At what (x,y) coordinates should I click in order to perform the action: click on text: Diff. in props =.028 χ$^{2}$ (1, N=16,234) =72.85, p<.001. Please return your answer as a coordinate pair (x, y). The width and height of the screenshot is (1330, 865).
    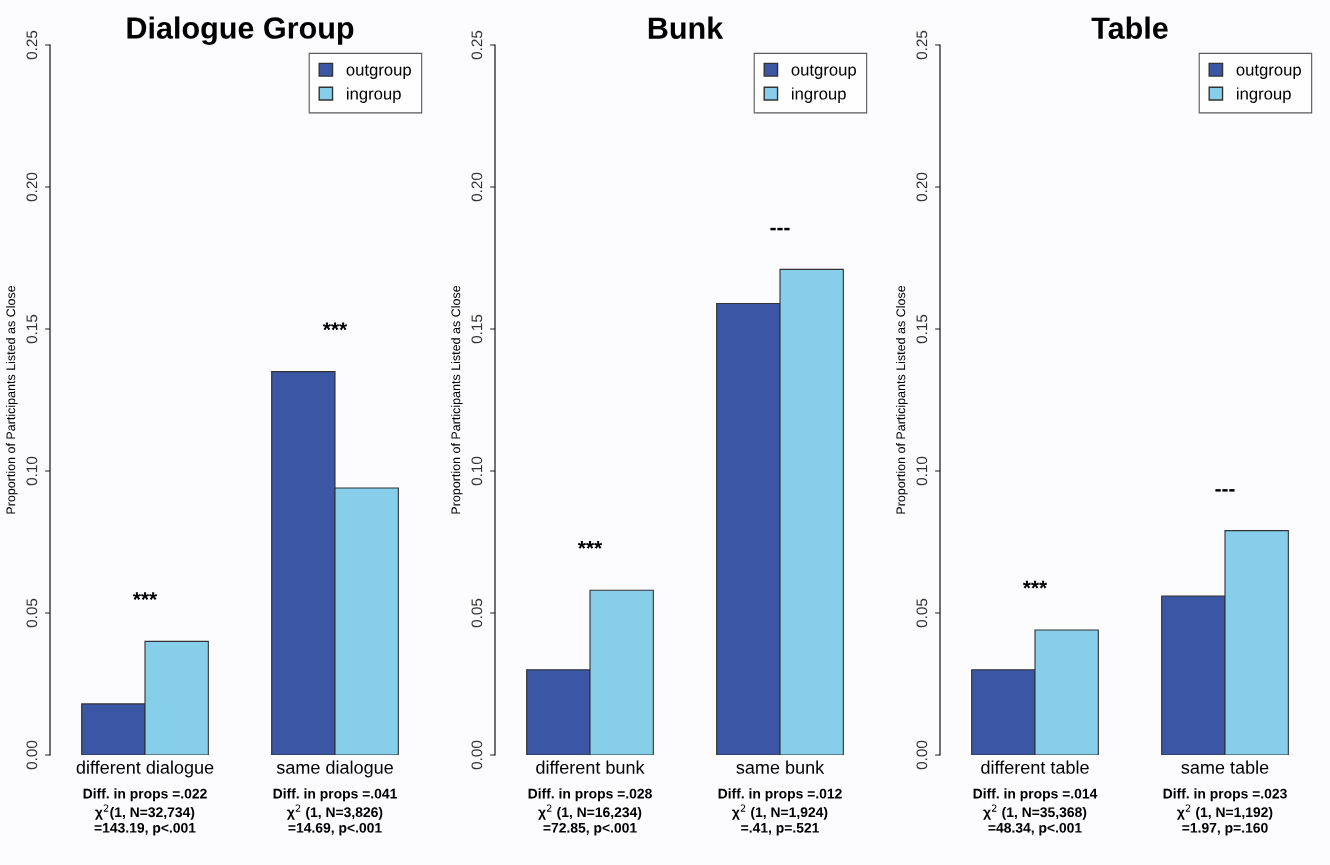
    Looking at the image, I should click on (590, 812).